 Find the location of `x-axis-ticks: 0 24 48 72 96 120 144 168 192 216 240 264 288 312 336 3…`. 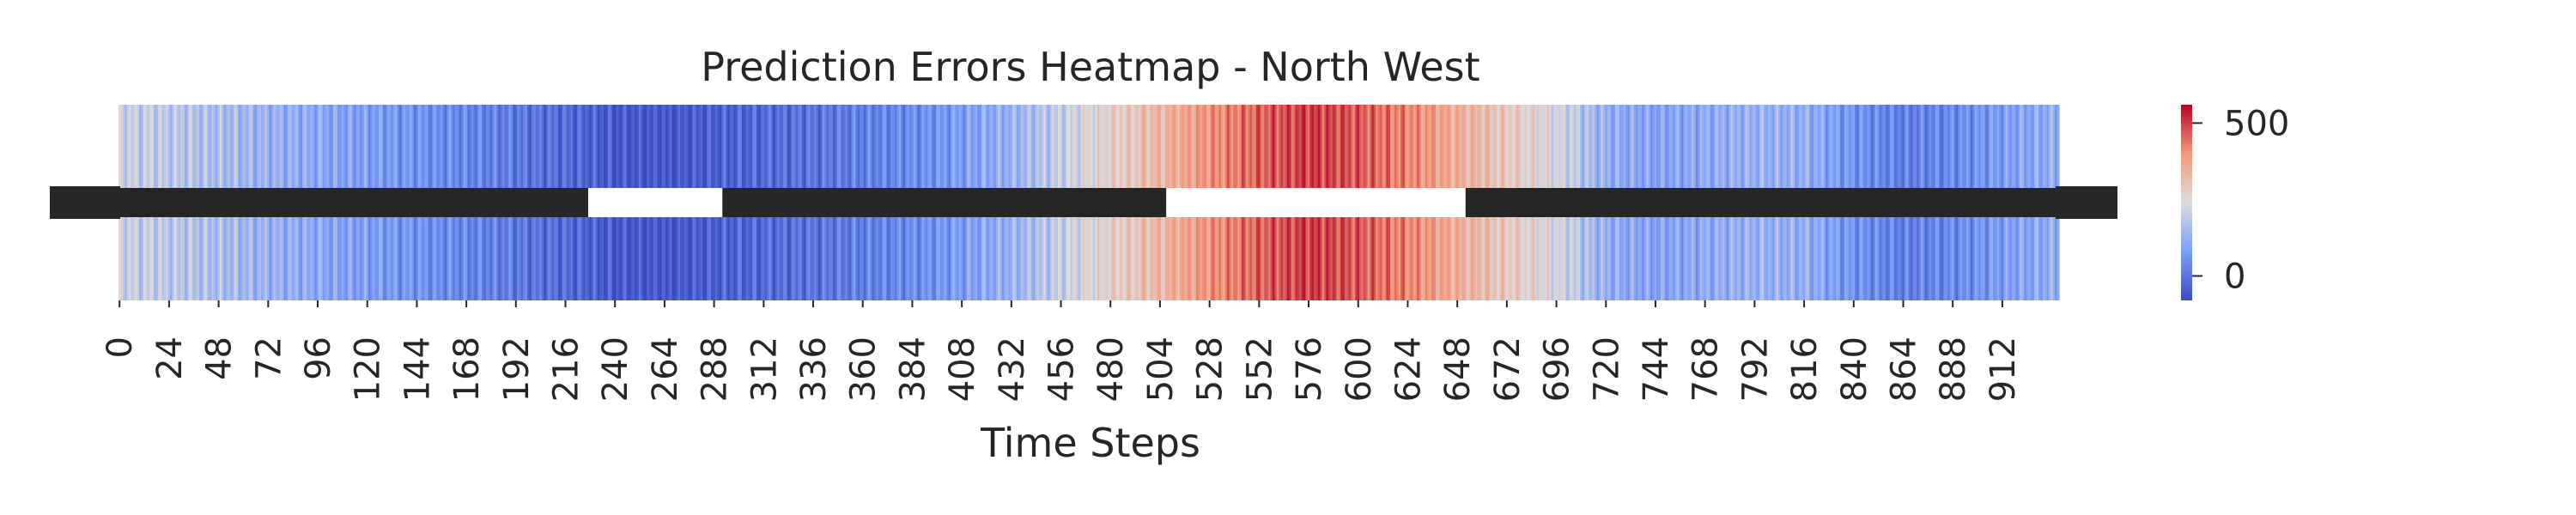

x-axis-ticks: 0 24 48 72 96 120 144 168 192 216 240 264 288 312 336 3… is located at coordinates (1061, 351).